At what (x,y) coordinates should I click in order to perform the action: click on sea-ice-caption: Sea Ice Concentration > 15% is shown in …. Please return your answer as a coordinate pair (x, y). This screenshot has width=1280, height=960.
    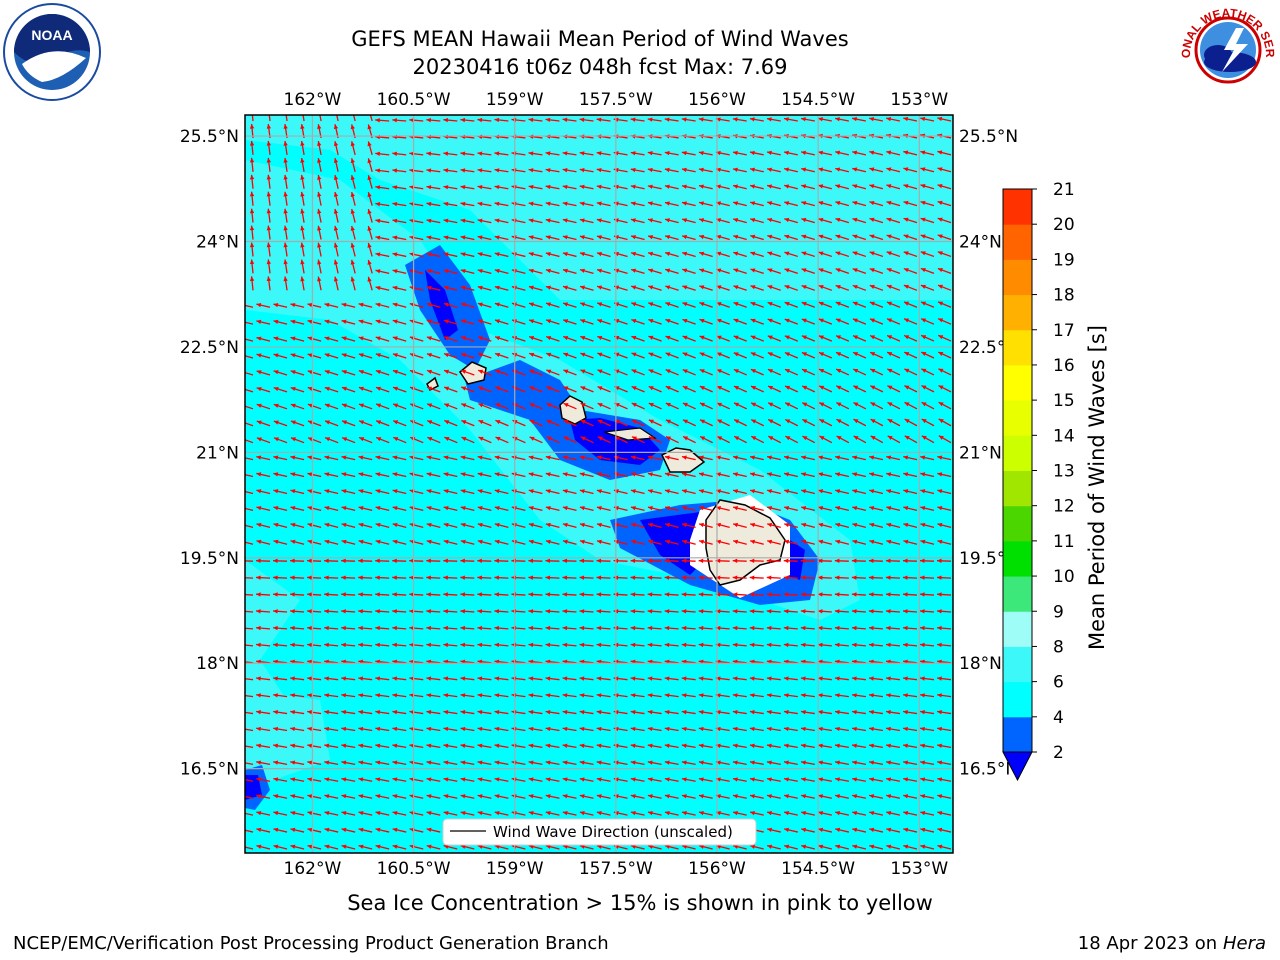
    Looking at the image, I should click on (640, 903).